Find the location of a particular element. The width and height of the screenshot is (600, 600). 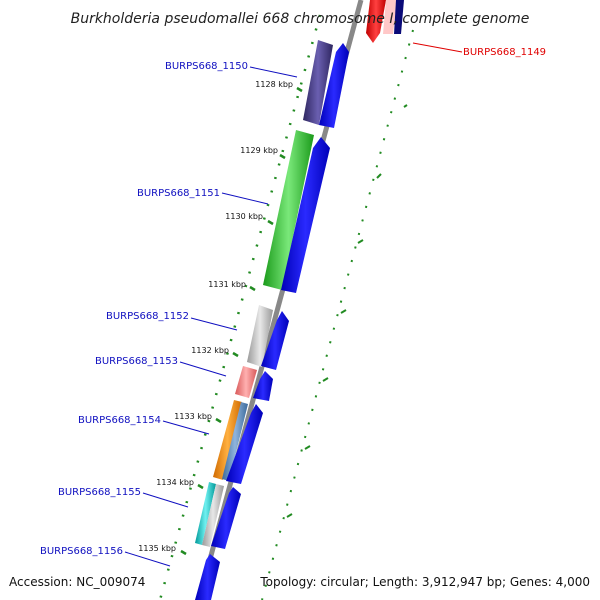

highlight-gene is located at coordinates (385, 21).